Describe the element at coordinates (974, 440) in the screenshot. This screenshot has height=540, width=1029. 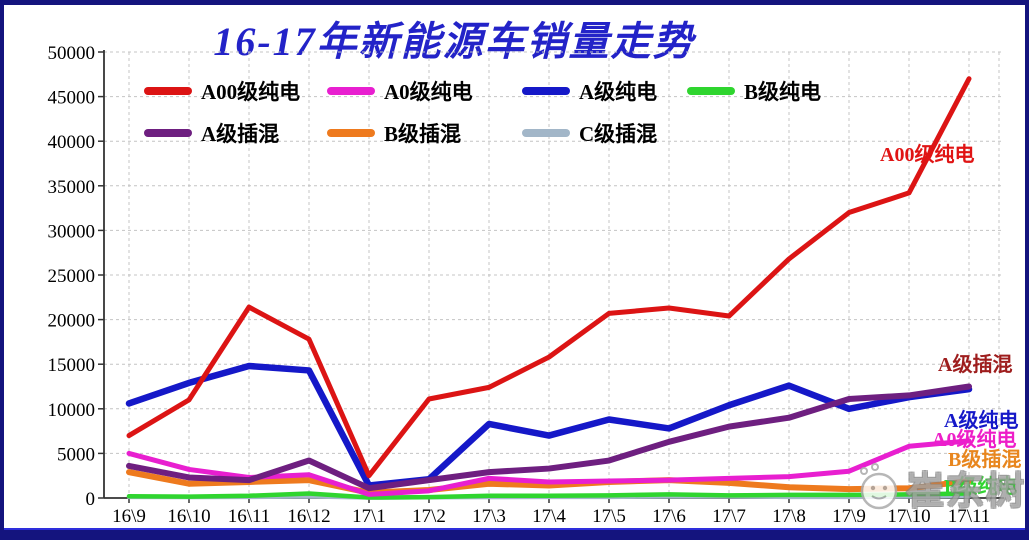
I see `series-end-label-a0-bev: A0级纯电` at that location.